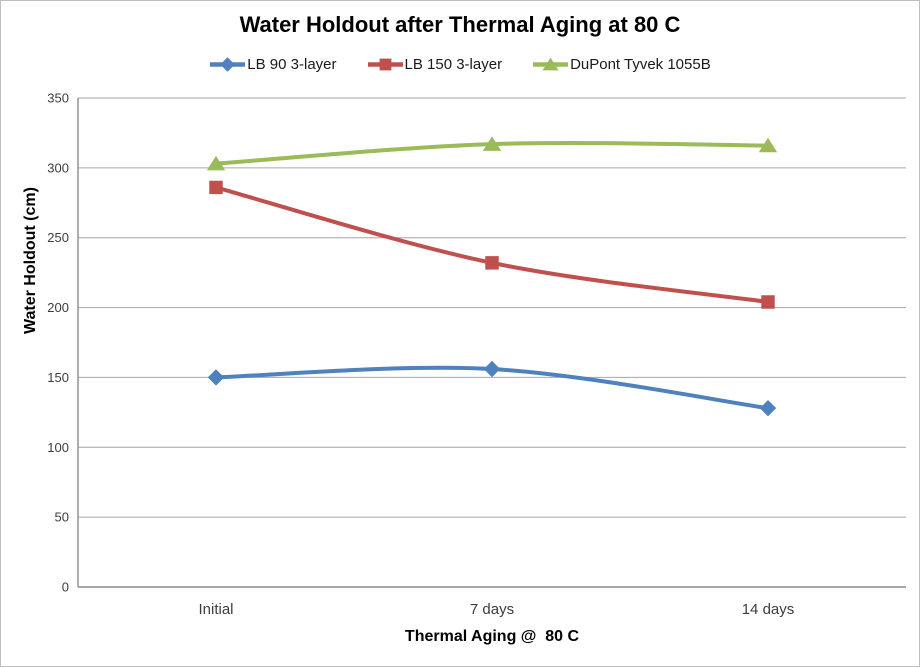 This screenshot has height=667, width=920. I want to click on x-axis-title: Thermal Aging @ 80 C, so click(492, 636).